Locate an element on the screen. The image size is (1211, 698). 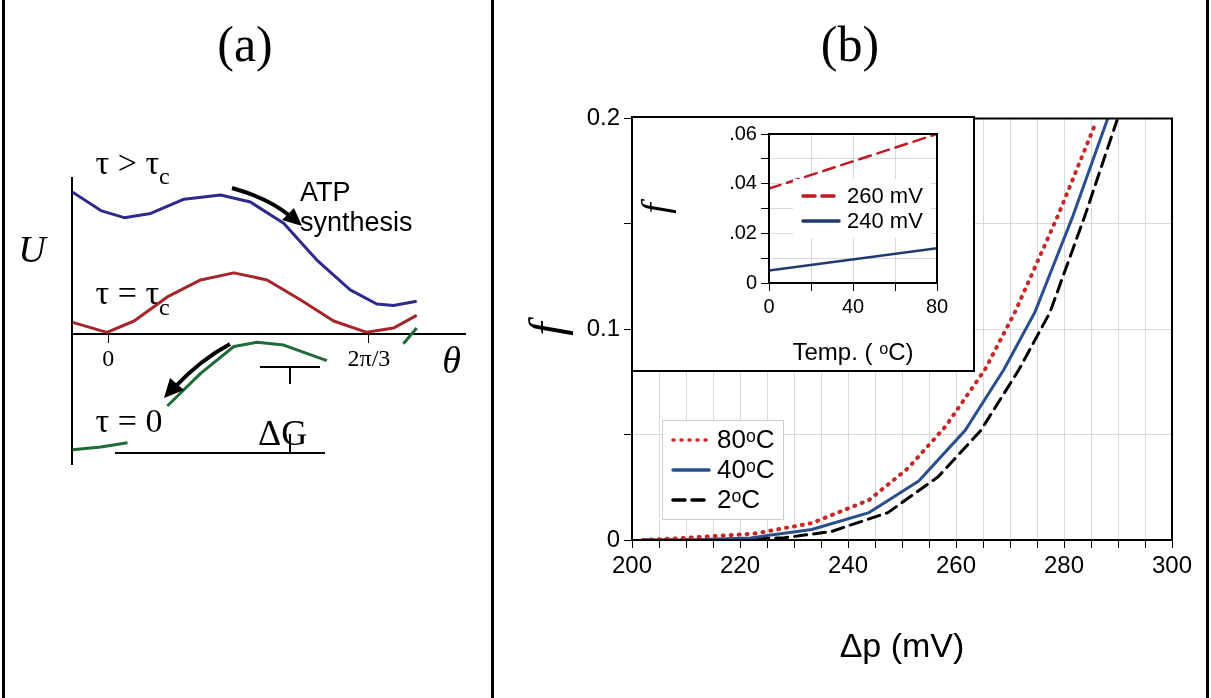
annotation: ATP synthesis is located at coordinates (357, 207).